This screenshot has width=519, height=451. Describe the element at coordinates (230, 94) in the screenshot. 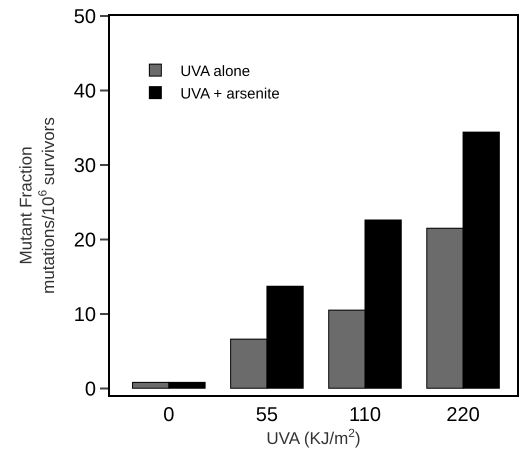

I see `legend-label: UVA + arsenite` at that location.